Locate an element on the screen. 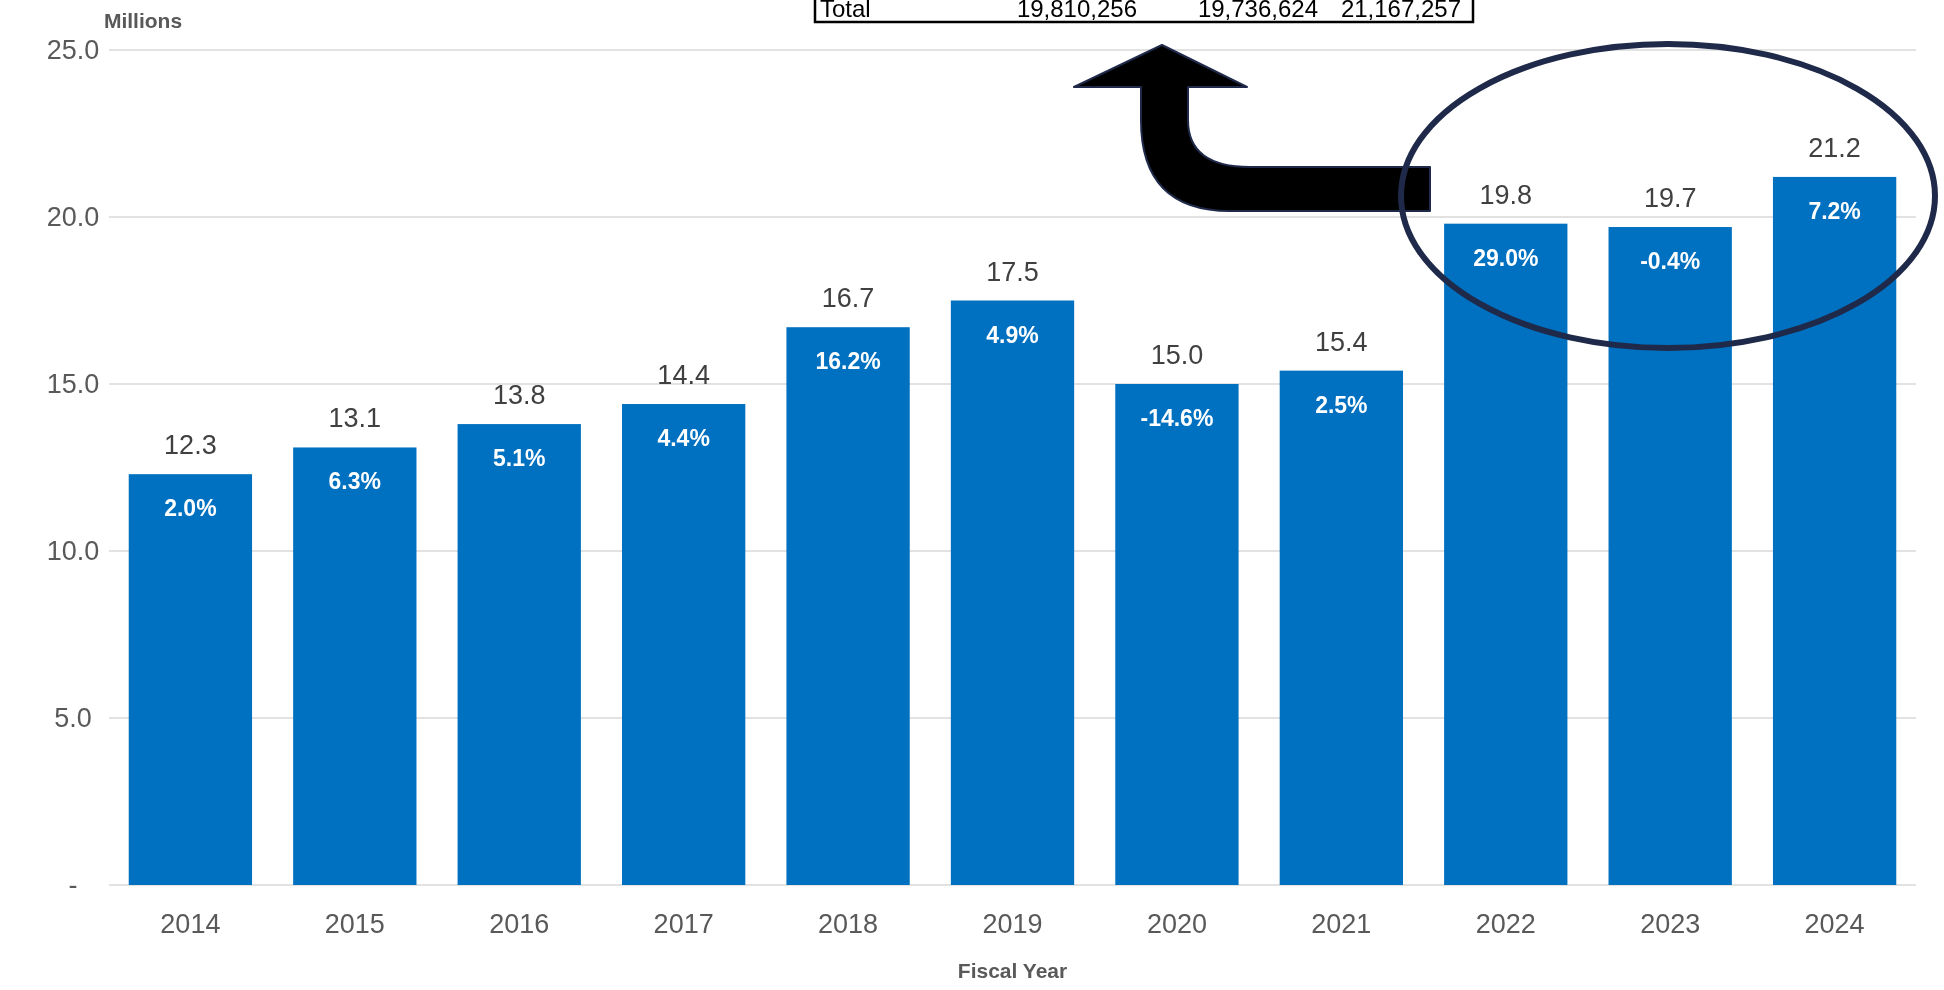  data-label: 15.0 is located at coordinates (1177, 355).